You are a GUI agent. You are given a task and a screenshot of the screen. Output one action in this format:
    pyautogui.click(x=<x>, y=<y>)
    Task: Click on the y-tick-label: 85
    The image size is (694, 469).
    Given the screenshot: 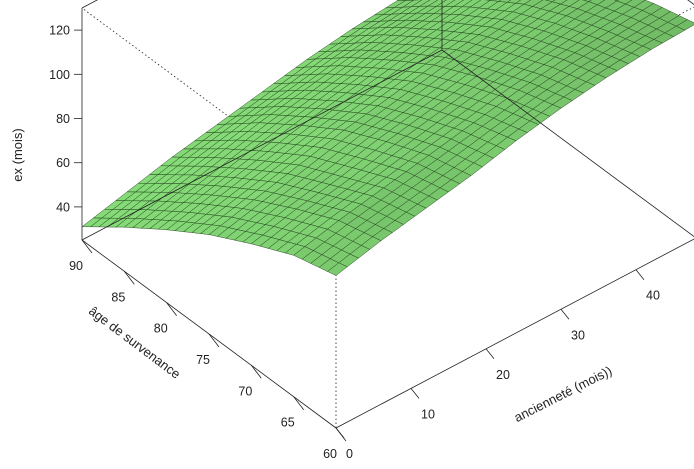 What is the action you would take?
    pyautogui.click(x=118, y=297)
    